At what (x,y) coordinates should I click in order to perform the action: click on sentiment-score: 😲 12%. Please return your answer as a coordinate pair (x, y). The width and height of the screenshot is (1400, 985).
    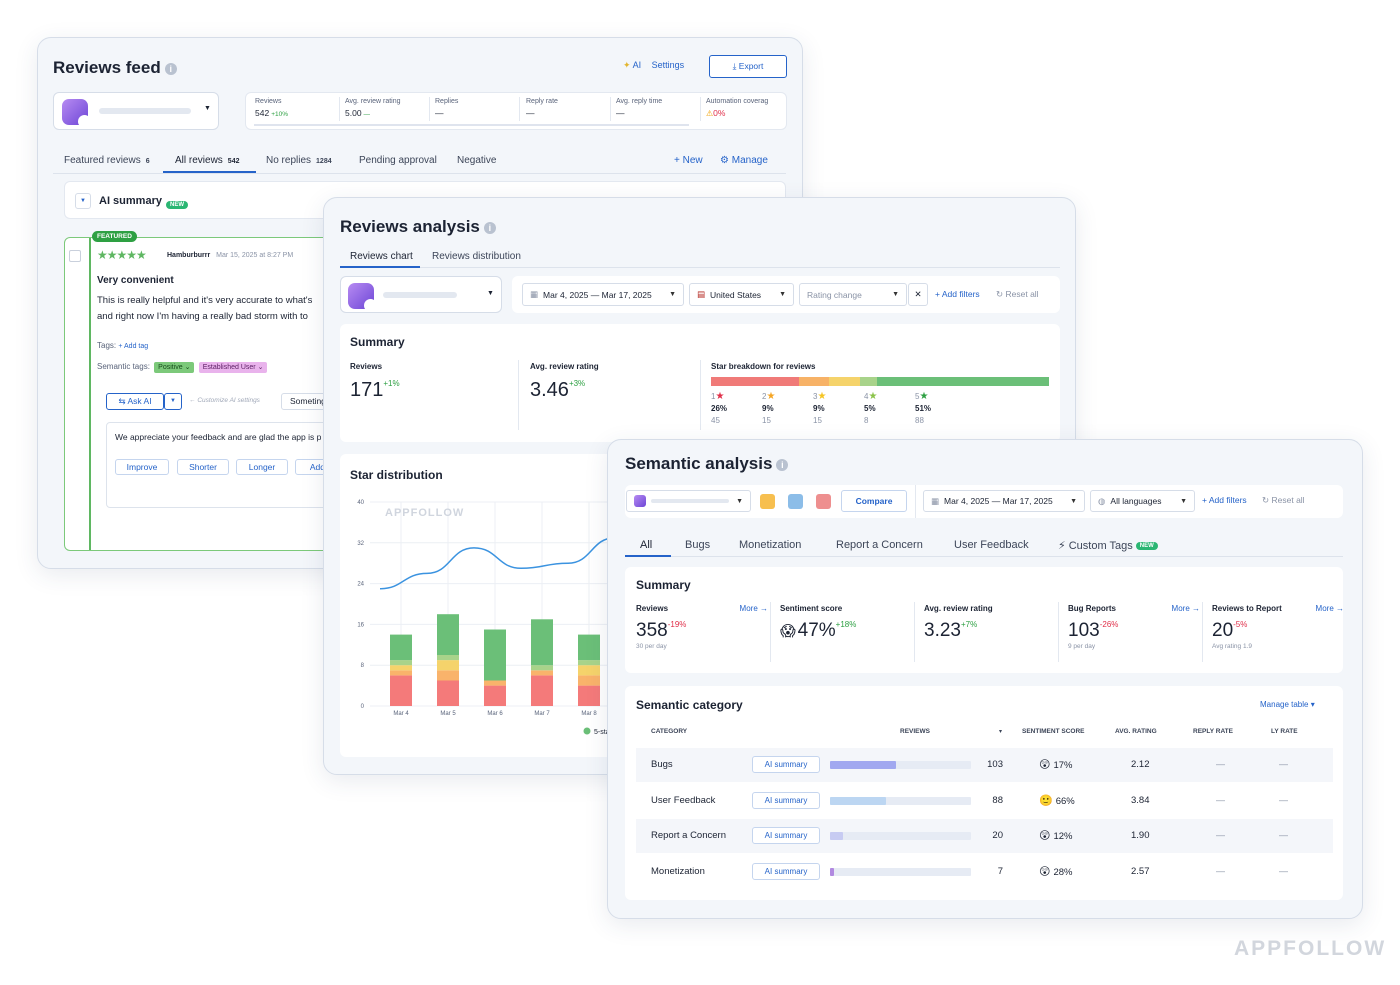
    Looking at the image, I should click on (1055, 835).